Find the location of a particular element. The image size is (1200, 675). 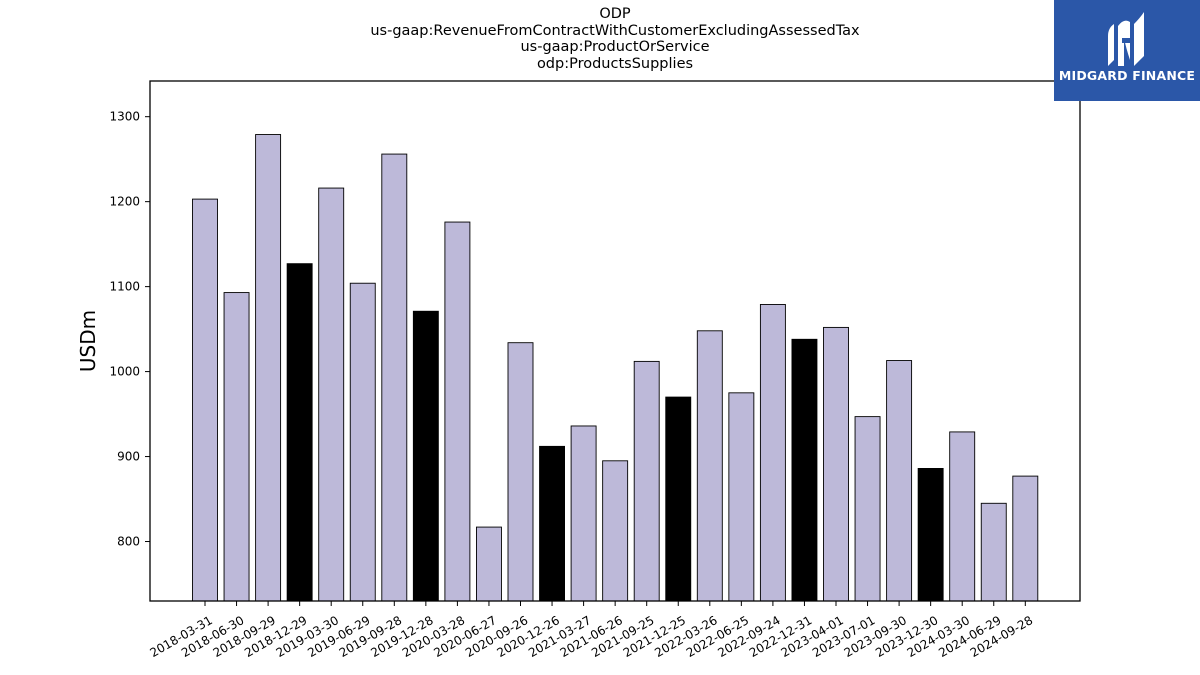

y-tick-label: 1100 is located at coordinates (124, 287).